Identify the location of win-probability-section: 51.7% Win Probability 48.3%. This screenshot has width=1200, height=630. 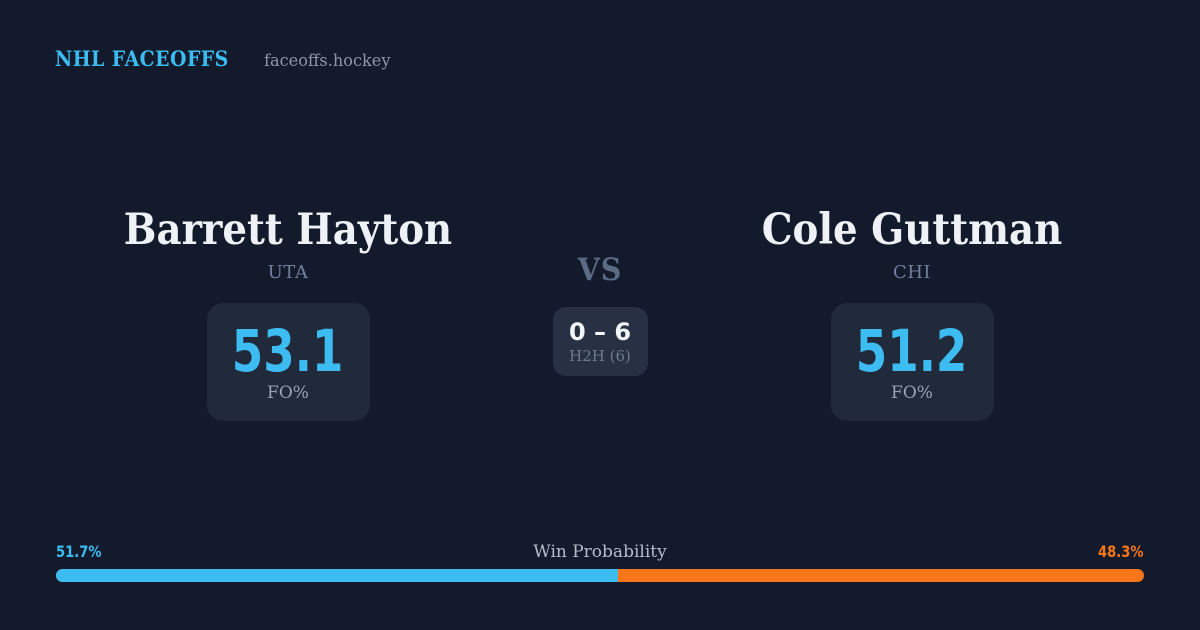
(600, 552).